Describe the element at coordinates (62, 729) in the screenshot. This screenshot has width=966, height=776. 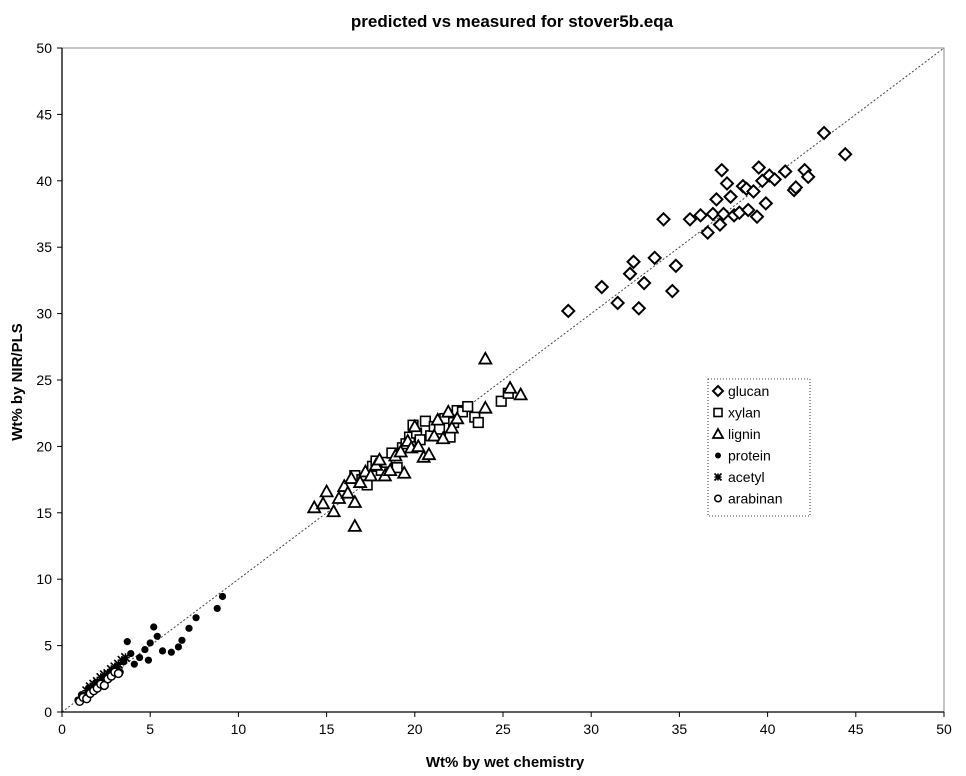
I see `x-tick-label: 0` at that location.